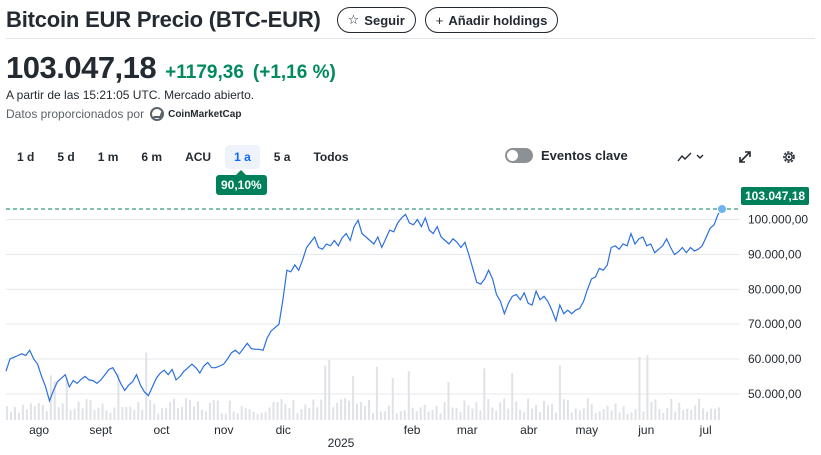 The image size is (821, 455). I want to click on price-change-percent: (+1,16 %), so click(294, 72).